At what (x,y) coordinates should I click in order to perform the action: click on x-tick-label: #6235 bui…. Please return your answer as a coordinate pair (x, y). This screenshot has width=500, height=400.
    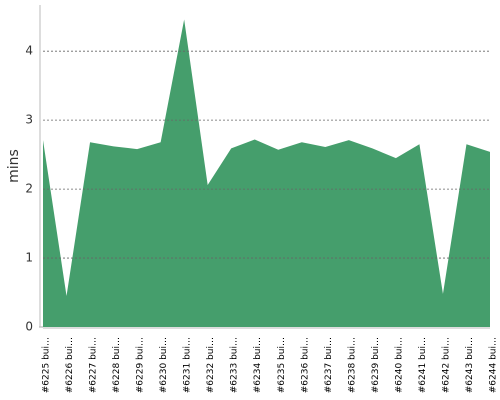
    Looking at the image, I should click on (282, 365).